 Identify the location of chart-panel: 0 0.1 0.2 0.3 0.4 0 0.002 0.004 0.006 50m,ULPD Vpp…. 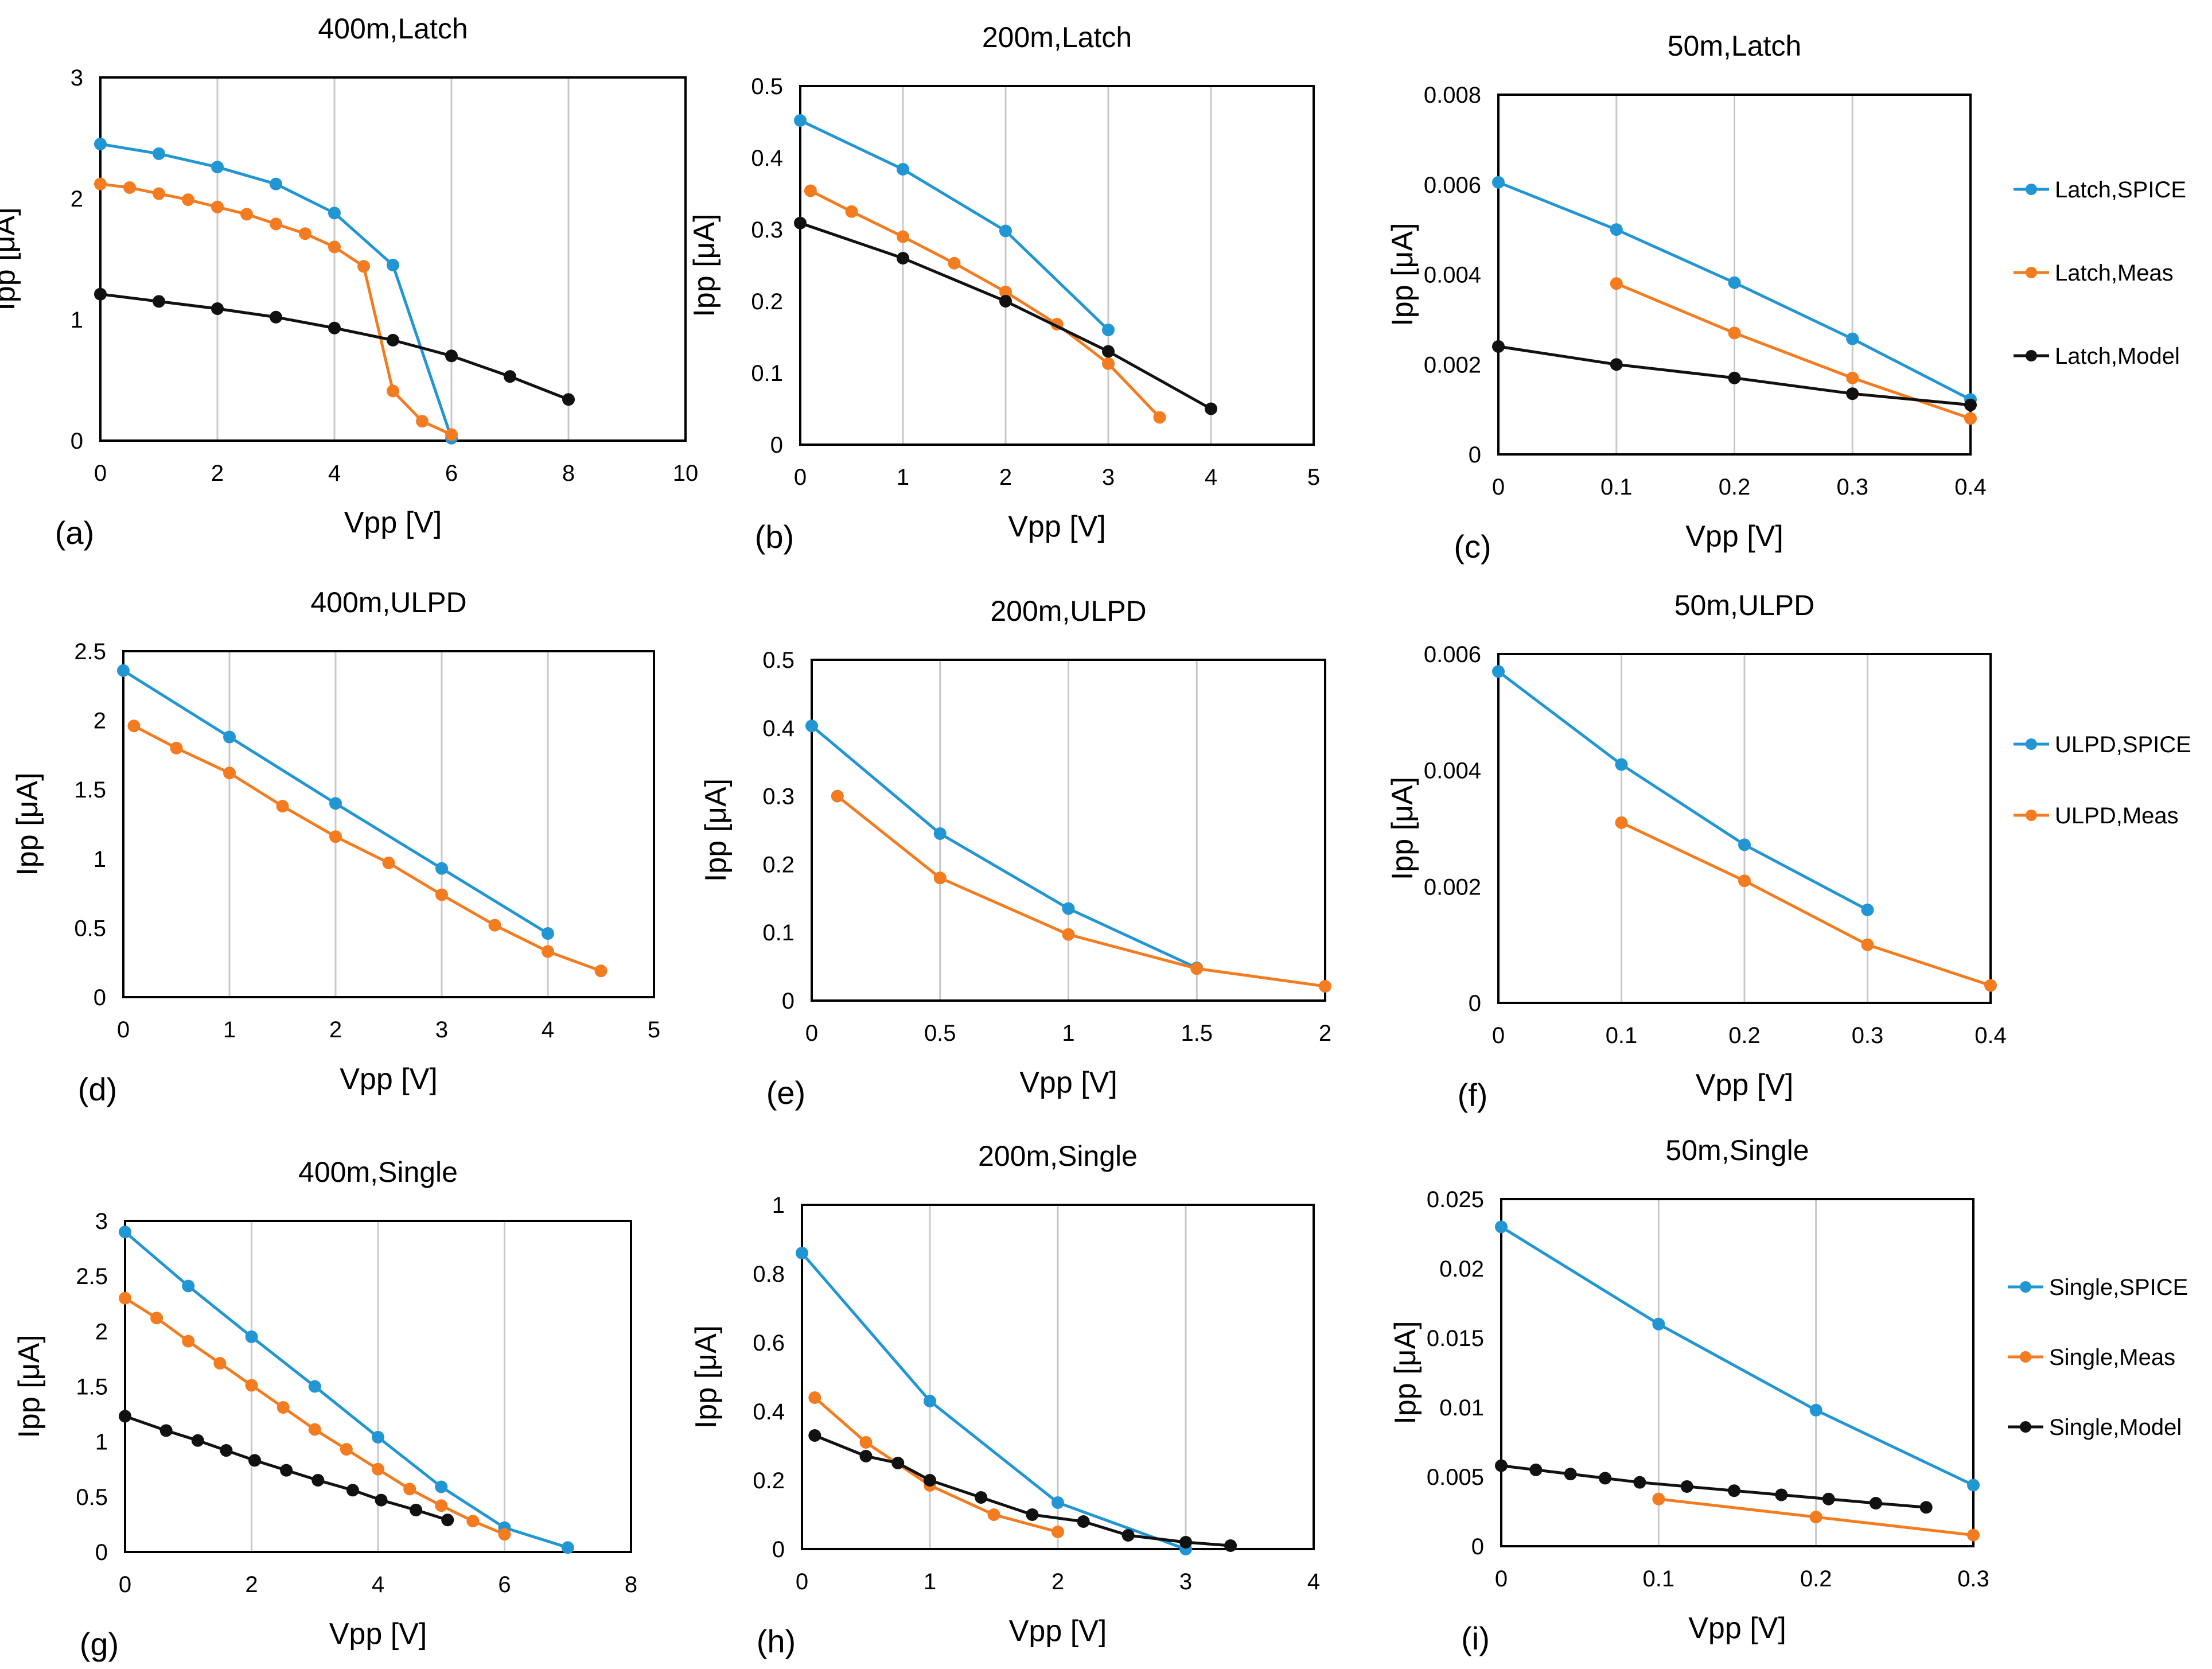
(1696, 851).